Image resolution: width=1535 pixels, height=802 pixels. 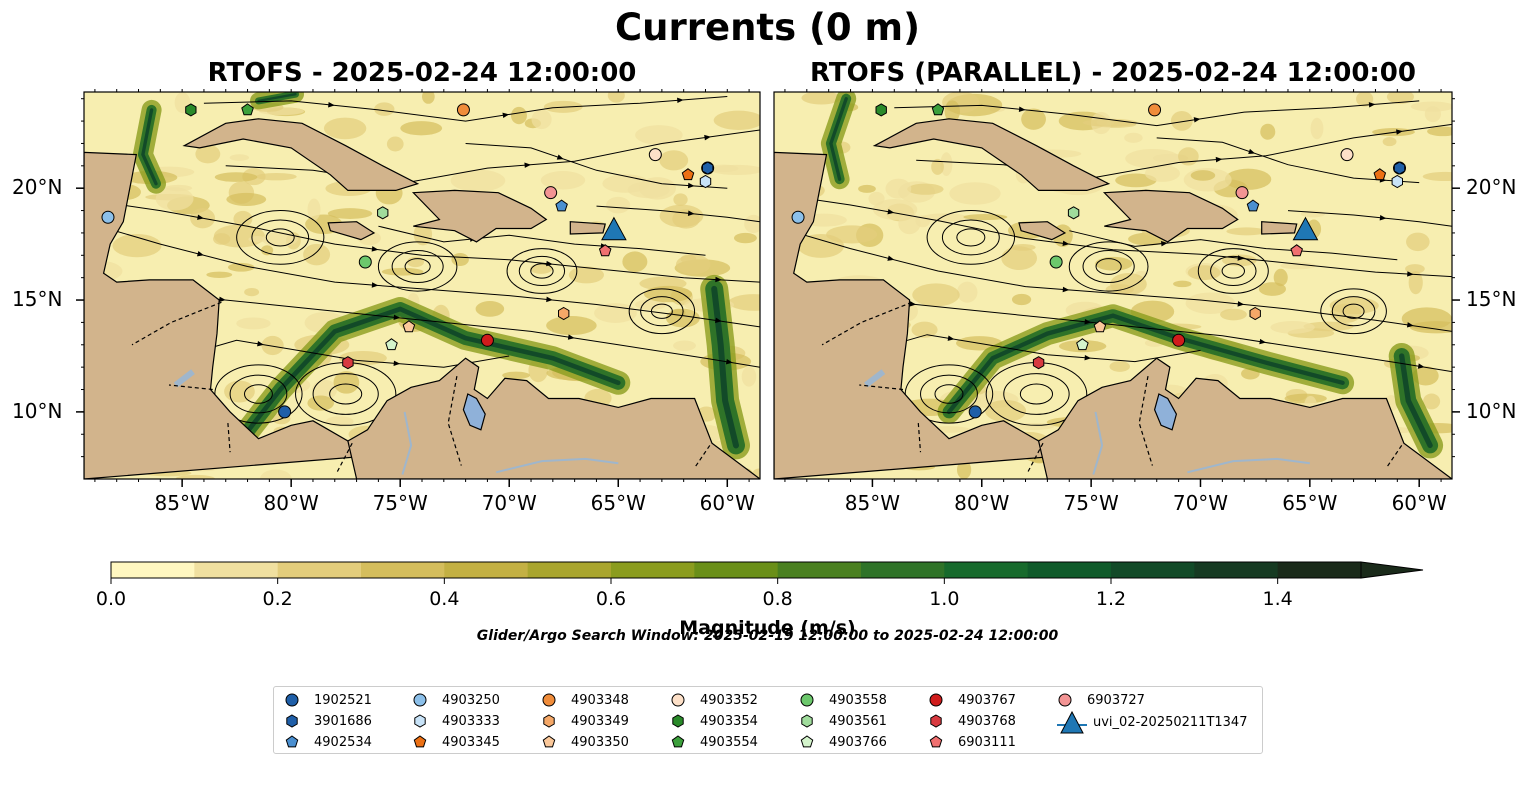 What do you see at coordinates (843, 742) in the screenshot?
I see `legend-entry: 4903766` at bounding box center [843, 742].